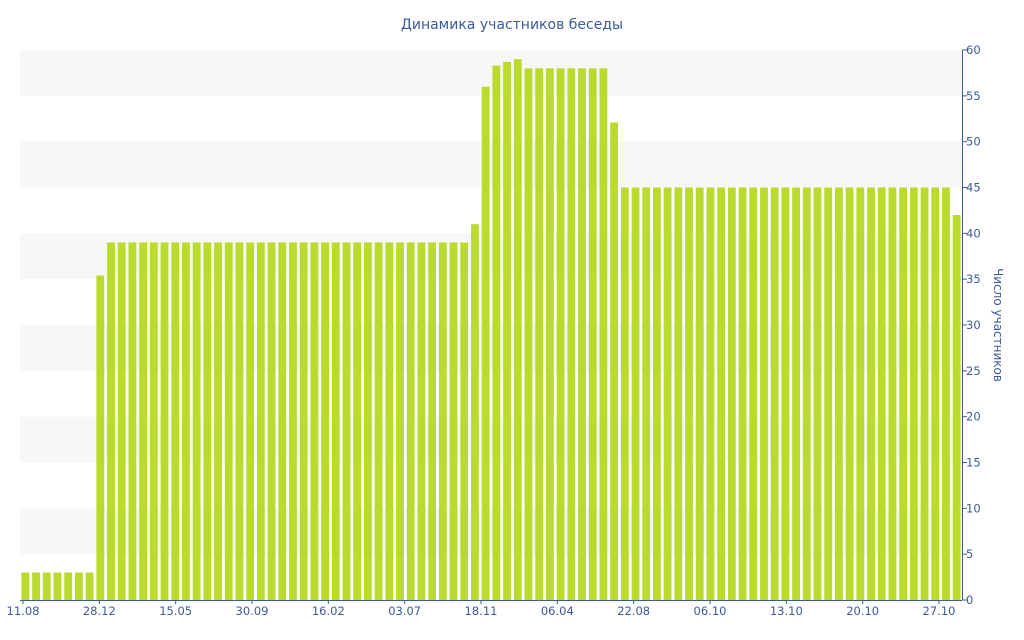  Describe the element at coordinates (973, 188) in the screenshot. I see `y-tick-label: 45` at that location.